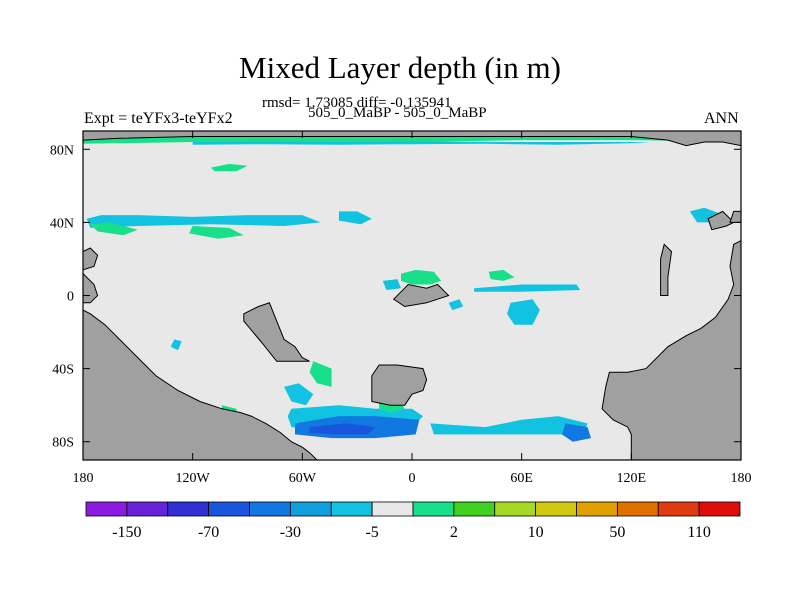  Describe the element at coordinates (290, 532) in the screenshot. I see `colorbar-label-2: -30` at that location.